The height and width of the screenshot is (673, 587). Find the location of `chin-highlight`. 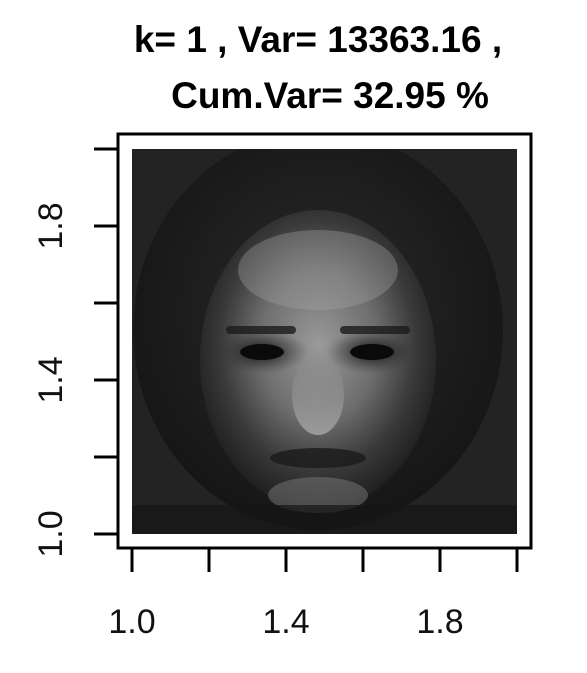

chin-highlight is located at coordinates (318, 495).